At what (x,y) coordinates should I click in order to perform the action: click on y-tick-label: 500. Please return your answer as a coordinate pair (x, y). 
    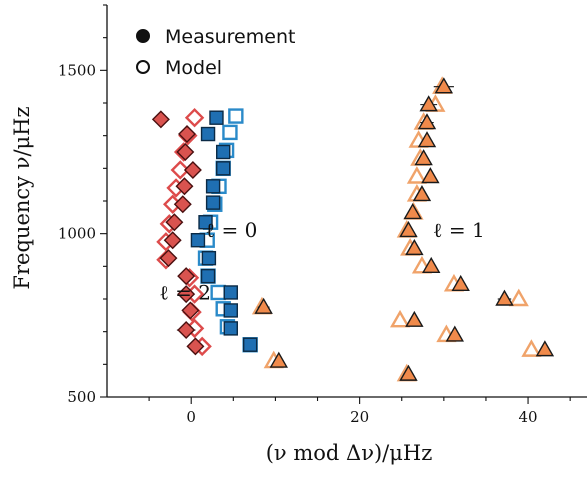
    Looking at the image, I should click on (81, 397).